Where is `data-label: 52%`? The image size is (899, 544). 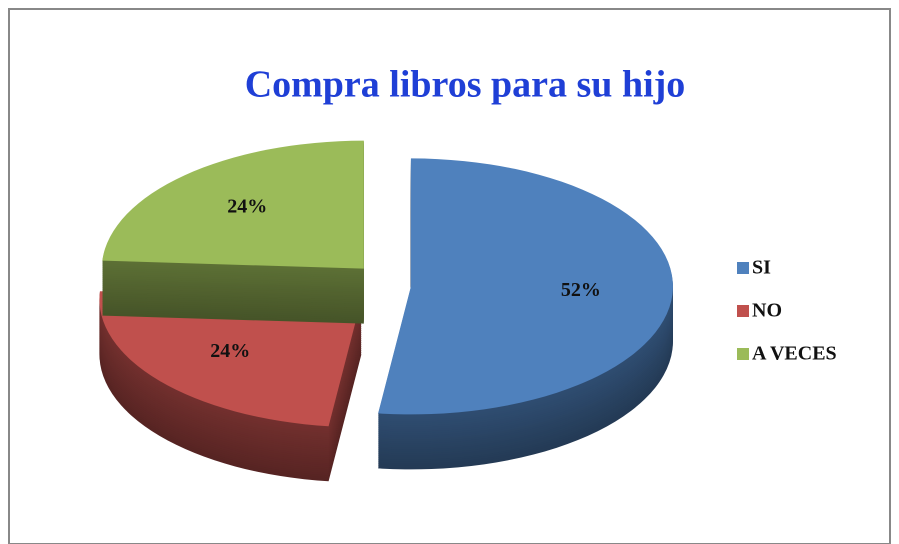
data-label: 52% is located at coordinates (581, 290).